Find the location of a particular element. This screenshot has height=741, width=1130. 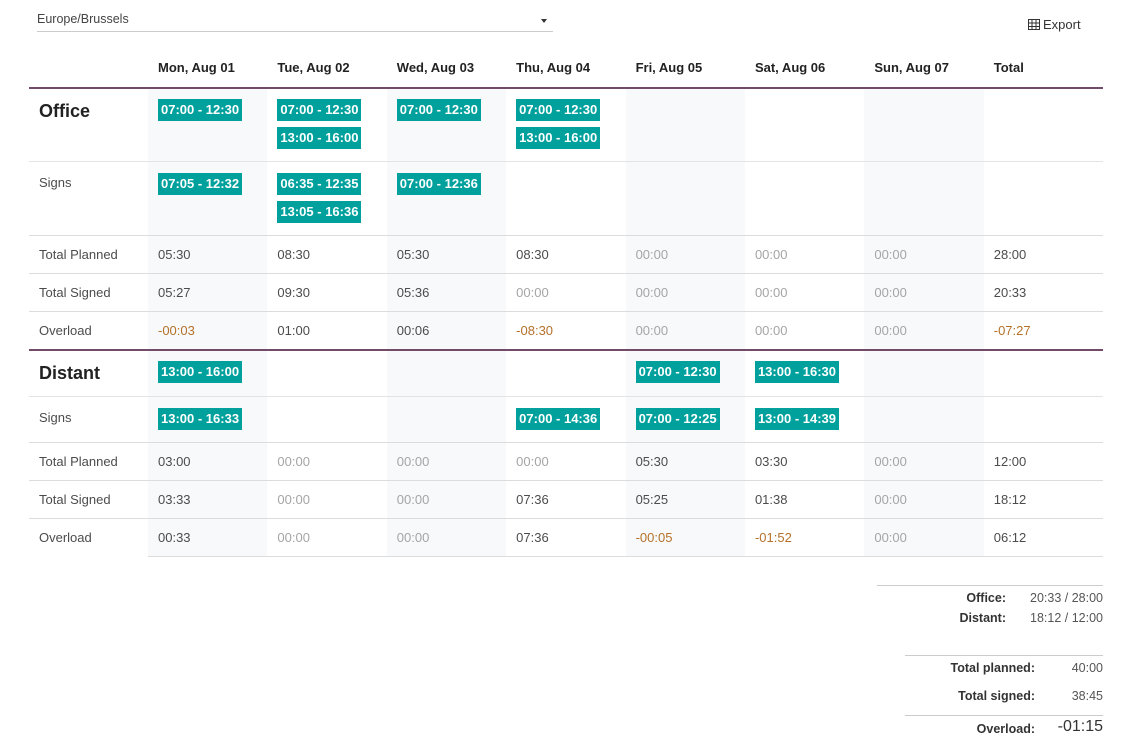

value-cell: 05:36 is located at coordinates (446, 292).